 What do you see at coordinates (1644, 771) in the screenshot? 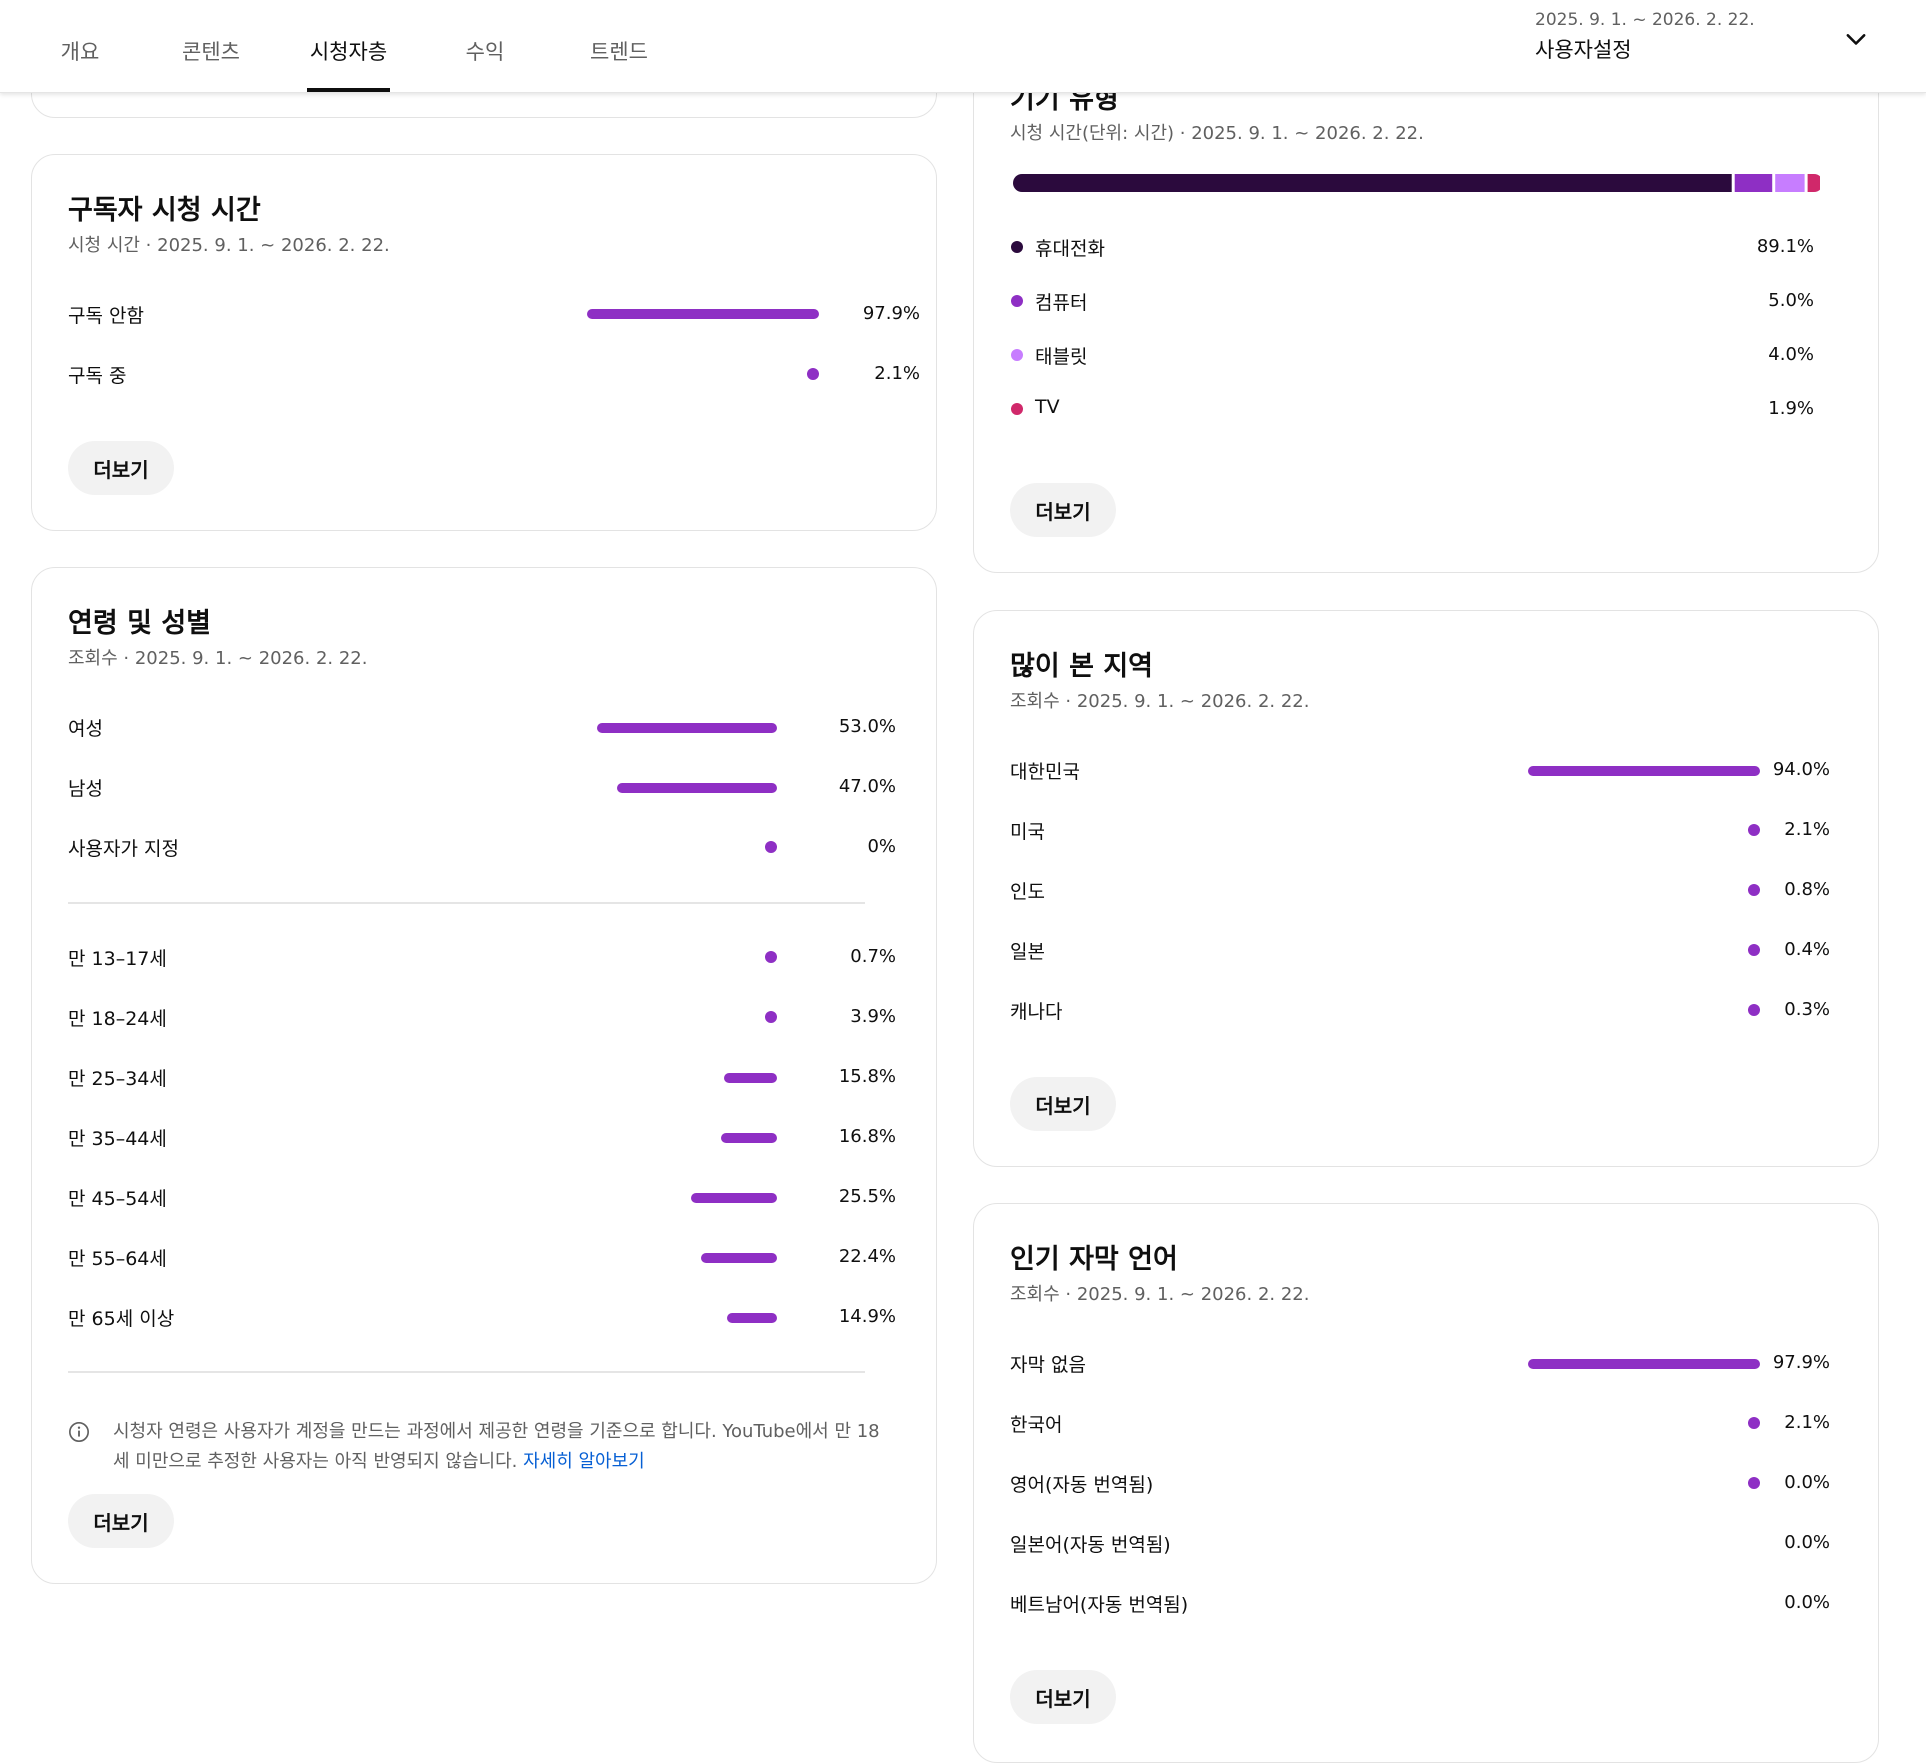
I see `bar-korea` at bounding box center [1644, 771].